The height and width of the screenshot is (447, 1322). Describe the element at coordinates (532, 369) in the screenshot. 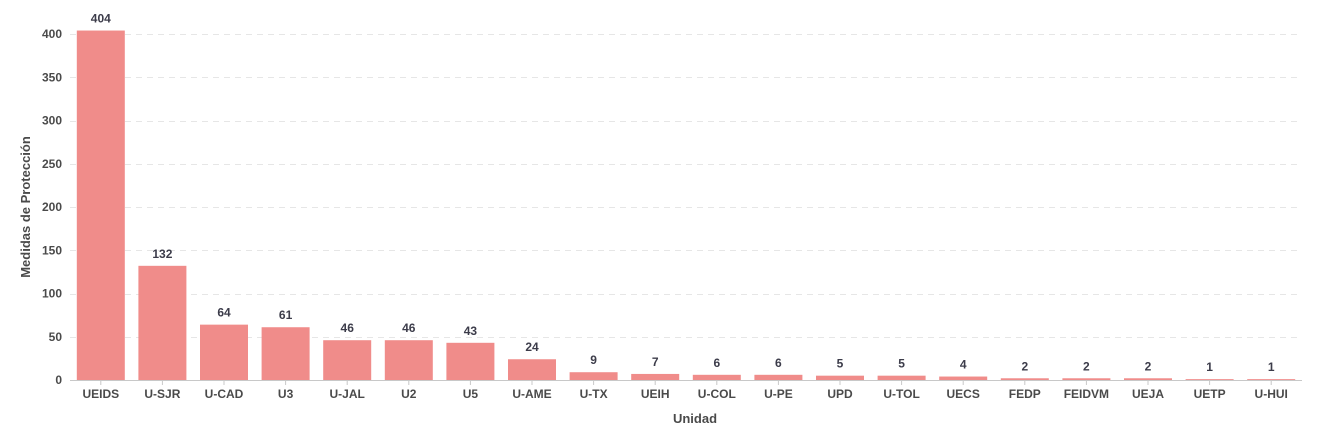

I see `bar-u-ame` at that location.